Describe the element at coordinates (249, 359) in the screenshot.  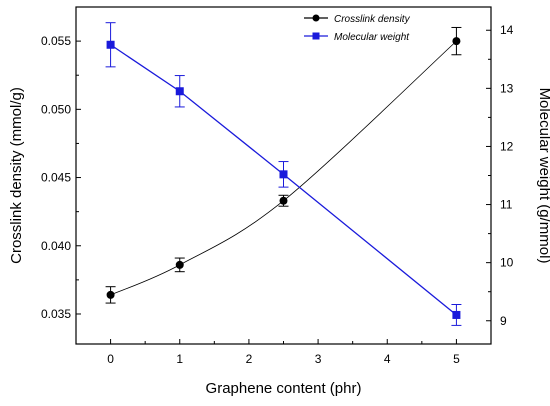
I see `x-tick-label: 2` at that location.